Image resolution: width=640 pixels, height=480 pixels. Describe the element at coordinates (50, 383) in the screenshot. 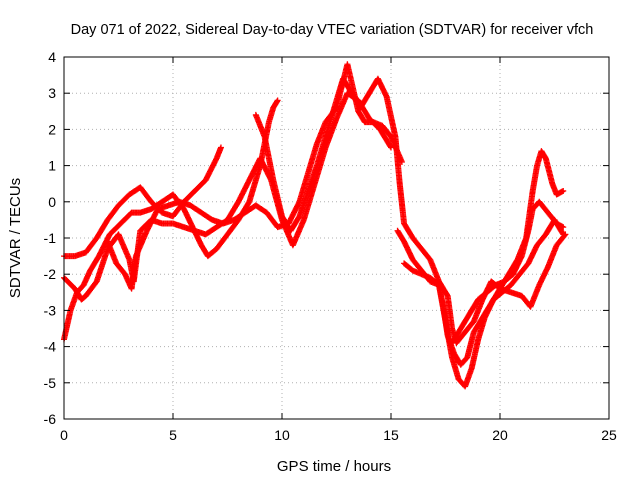

I see `y-tick-label: -5` at that location.